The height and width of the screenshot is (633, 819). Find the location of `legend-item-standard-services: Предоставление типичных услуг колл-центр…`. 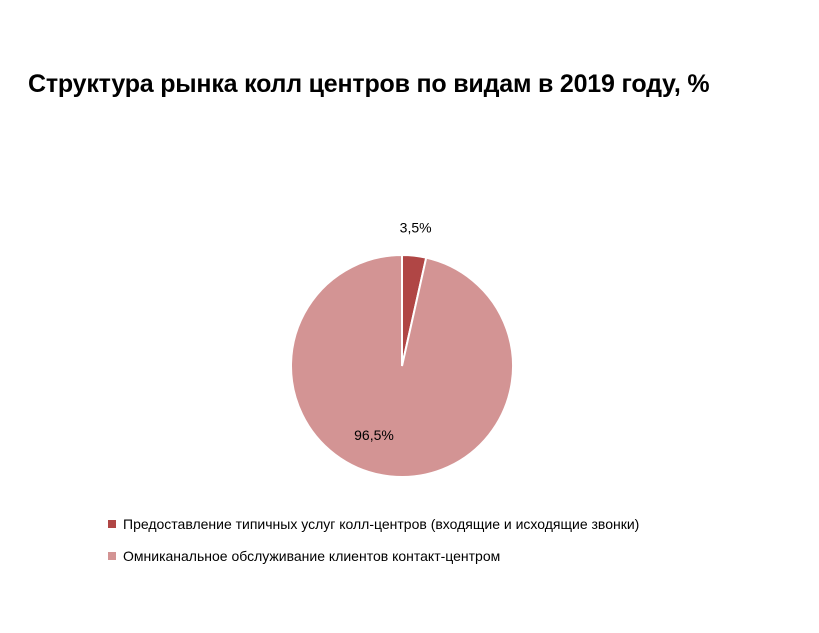

legend-item-standard-services: Предоставление типичных услуг колл-центр… is located at coordinates (373, 524).